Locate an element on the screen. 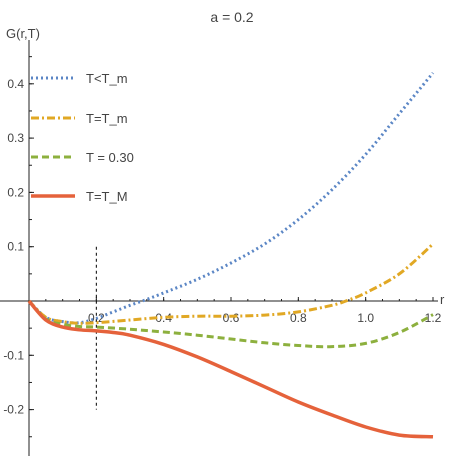 The width and height of the screenshot is (458, 458). legend-label-1: T<T_m is located at coordinates (107, 78).